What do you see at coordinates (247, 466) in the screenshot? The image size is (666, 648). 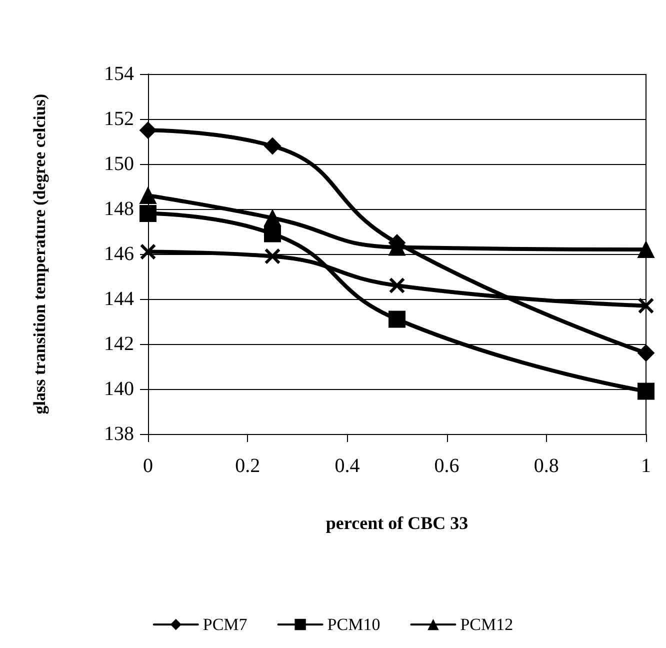 I see `x-tick-label: 0.2` at bounding box center [247, 466].